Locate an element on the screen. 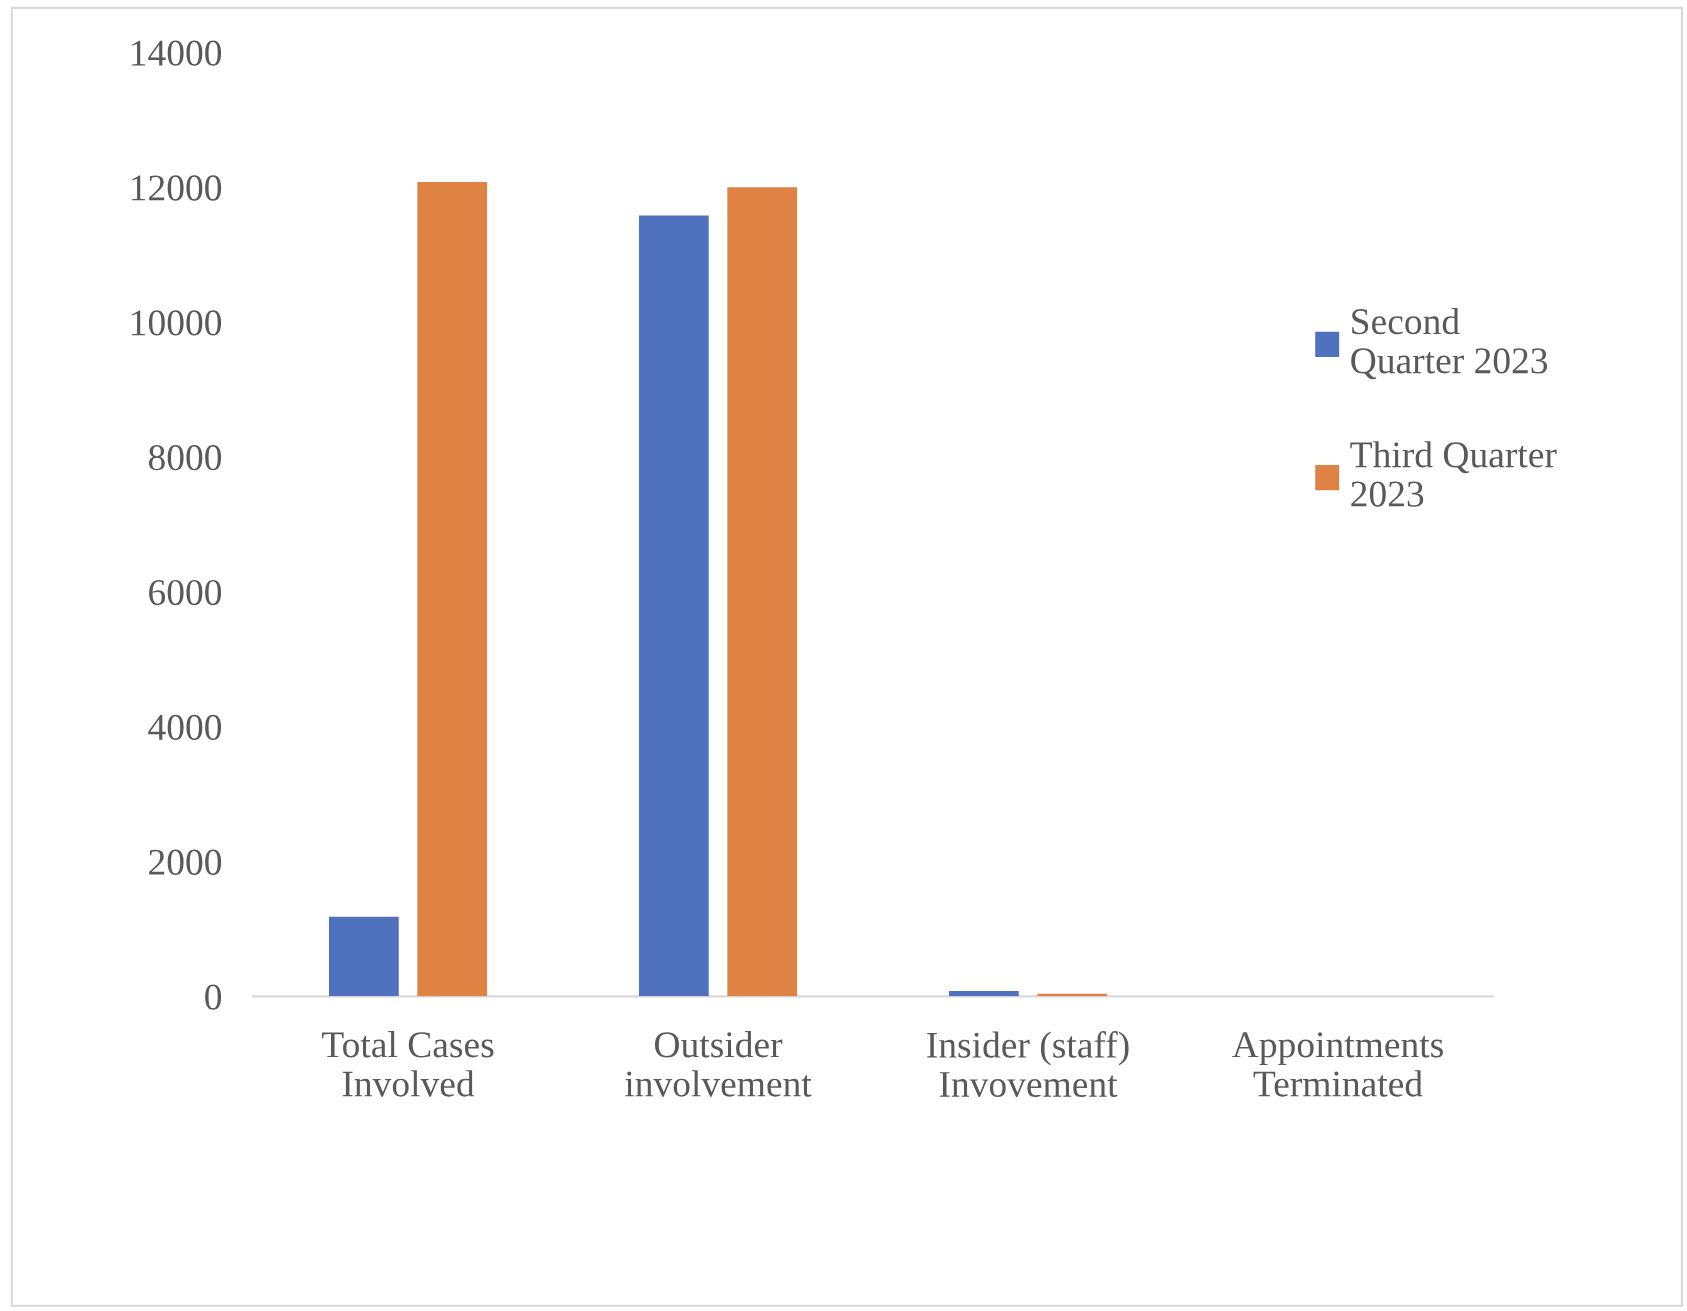 This screenshot has height=1311, width=1687. x-tick-label: Total Cases Involved is located at coordinates (408, 1064).